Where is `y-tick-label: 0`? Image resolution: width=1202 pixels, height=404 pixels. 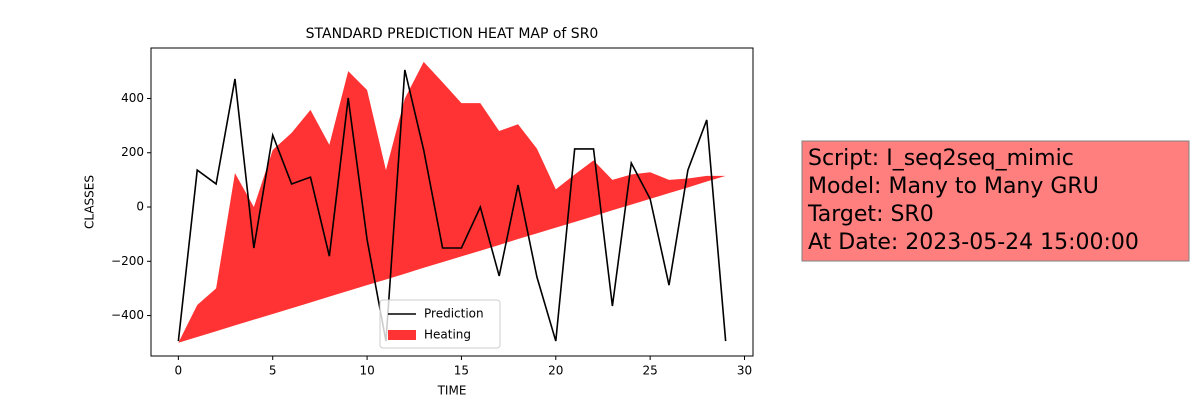 y-tick-label: 0 is located at coordinates (140, 207).